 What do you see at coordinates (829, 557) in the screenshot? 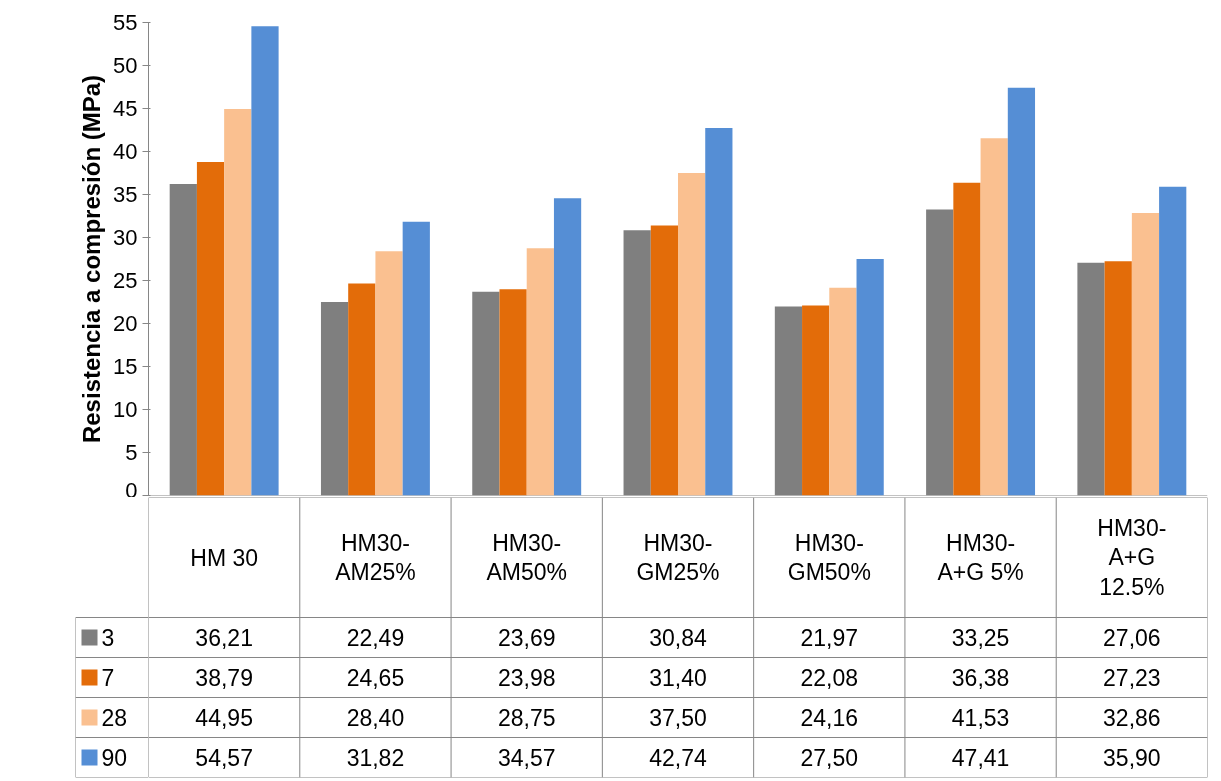
I see `x-tick-label: HM30-GM50%` at bounding box center [829, 557].